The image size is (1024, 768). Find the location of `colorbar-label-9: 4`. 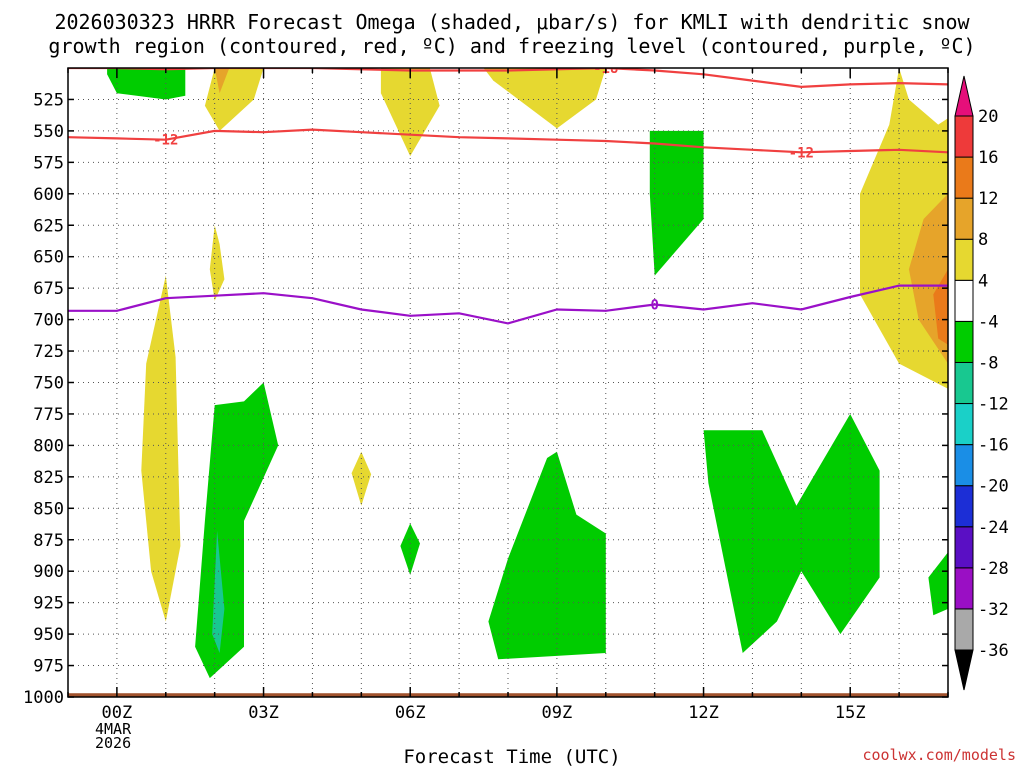

colorbar-label-9: 4 is located at coordinates (983, 281).